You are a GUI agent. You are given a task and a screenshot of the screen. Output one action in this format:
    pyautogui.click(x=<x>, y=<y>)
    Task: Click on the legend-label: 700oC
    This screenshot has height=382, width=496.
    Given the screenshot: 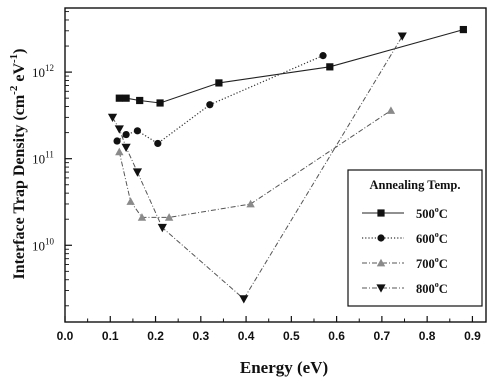 What is the action you would take?
    pyautogui.click(x=432, y=263)
    